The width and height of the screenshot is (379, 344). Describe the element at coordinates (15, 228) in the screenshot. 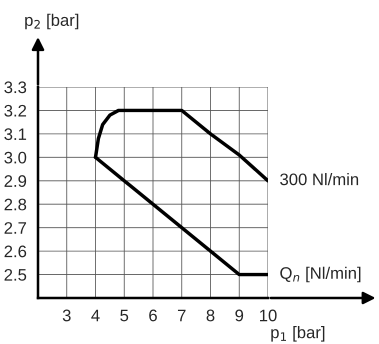

I see `y-tick-label: 2.7` at that location.